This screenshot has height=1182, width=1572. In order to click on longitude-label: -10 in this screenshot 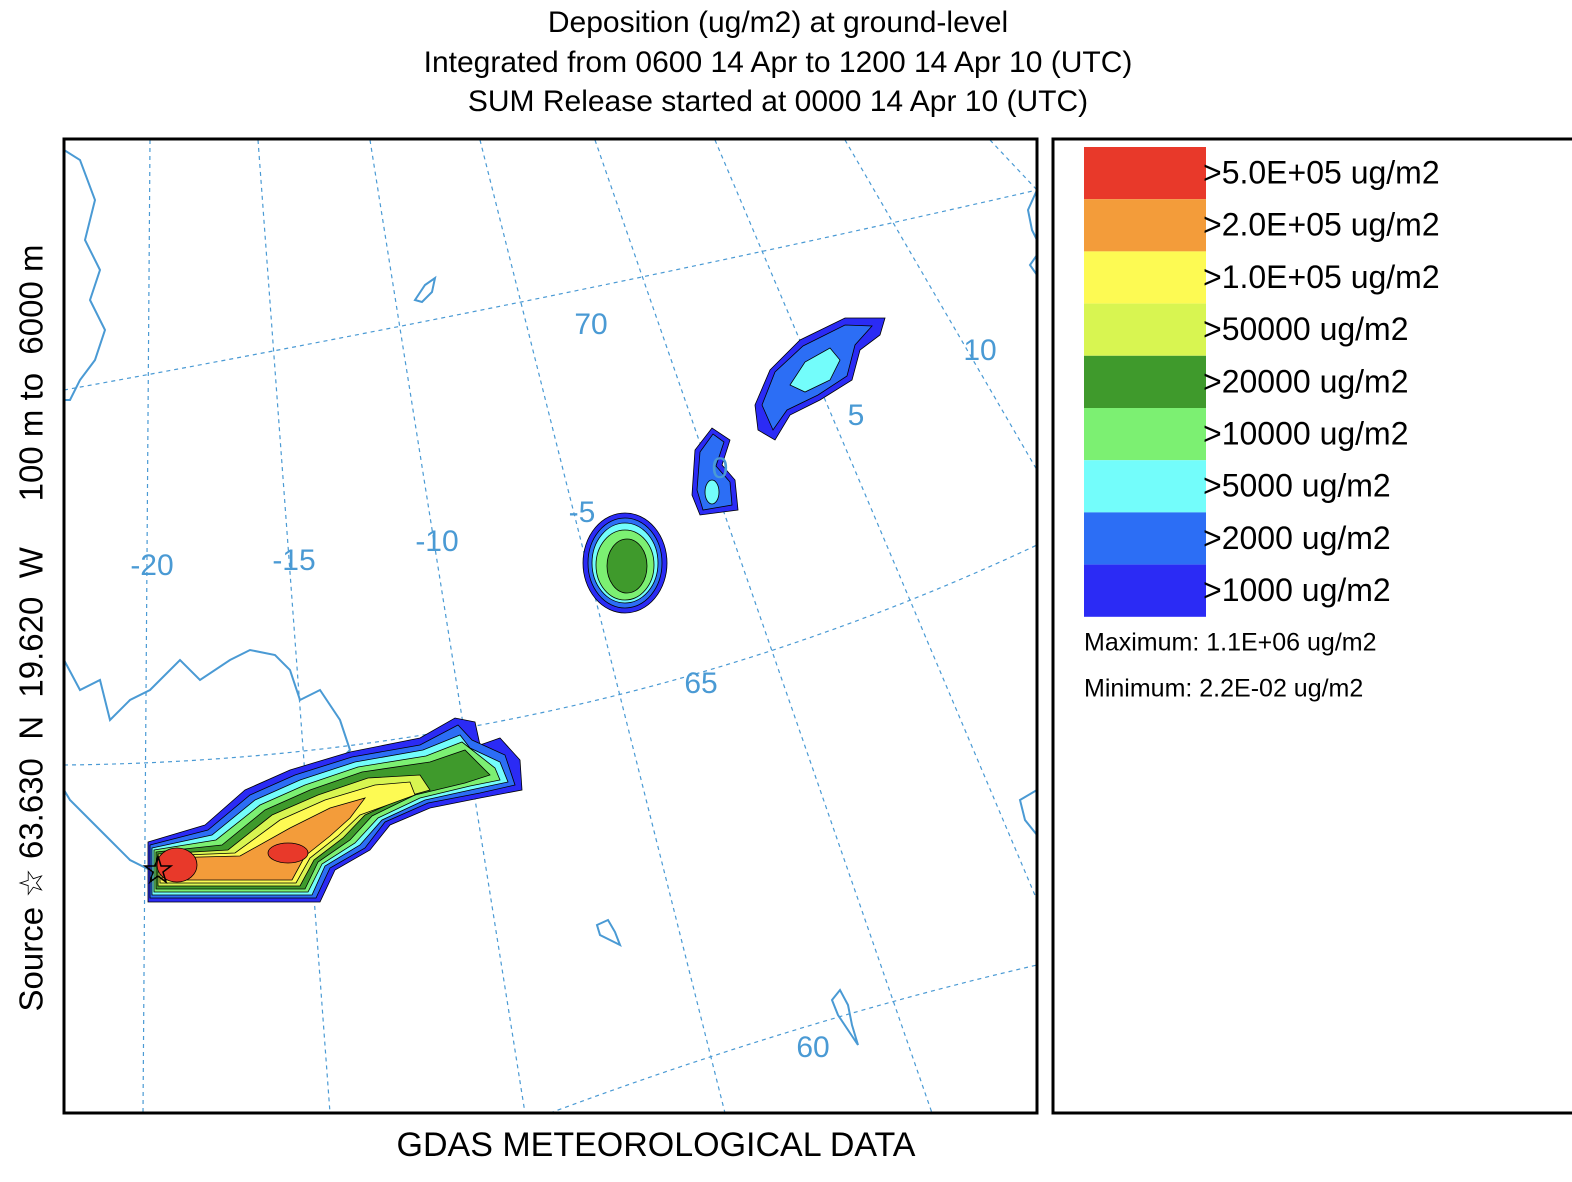, I will do `click(436, 541)`.